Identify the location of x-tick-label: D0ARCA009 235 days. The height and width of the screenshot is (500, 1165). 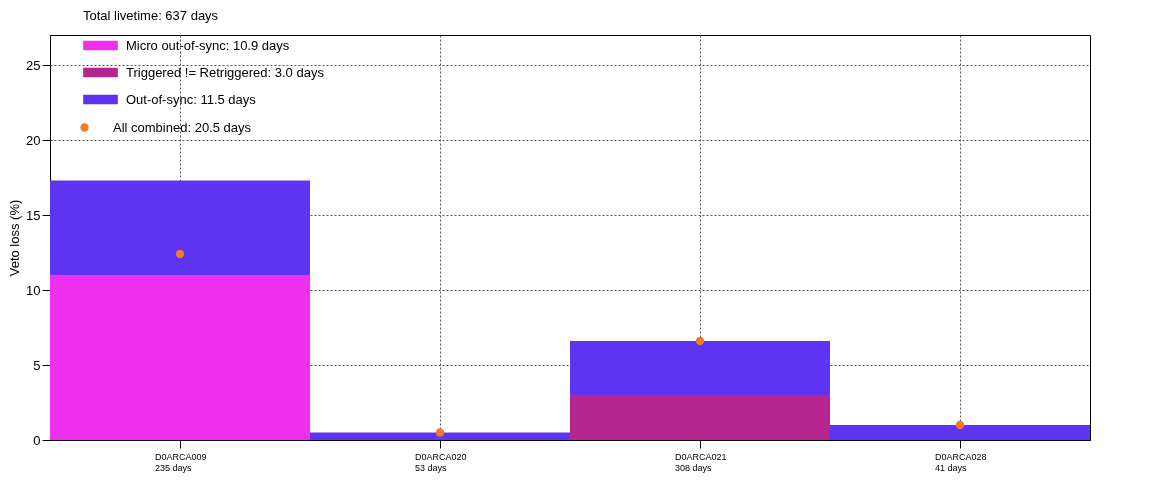
(181, 462).